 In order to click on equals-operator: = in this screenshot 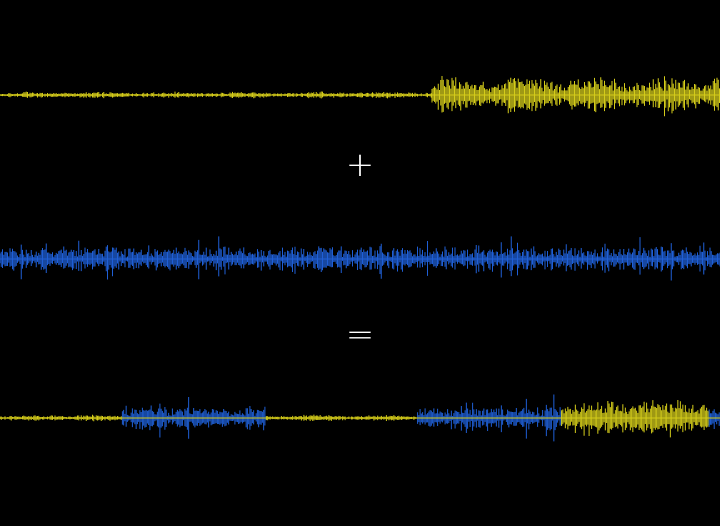, I will do `click(360, 335)`.